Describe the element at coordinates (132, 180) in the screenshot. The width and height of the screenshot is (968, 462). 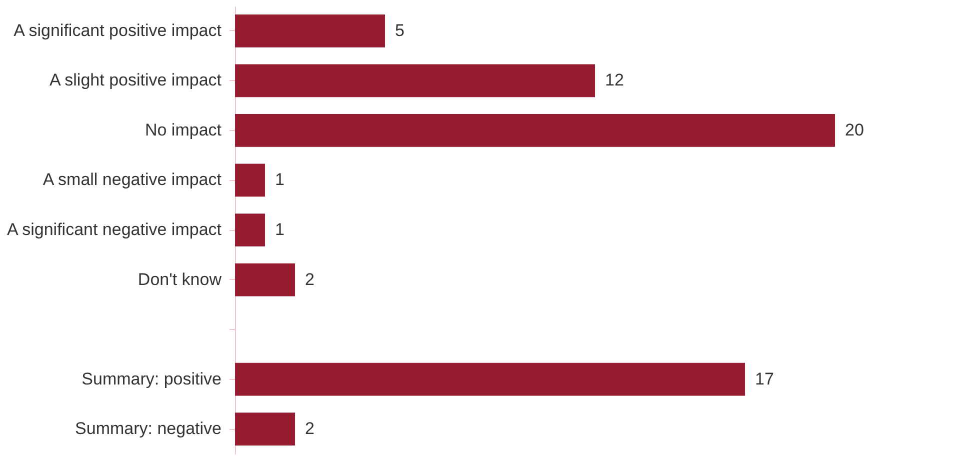
I see `y-tick-label: A small negative impact` at that location.